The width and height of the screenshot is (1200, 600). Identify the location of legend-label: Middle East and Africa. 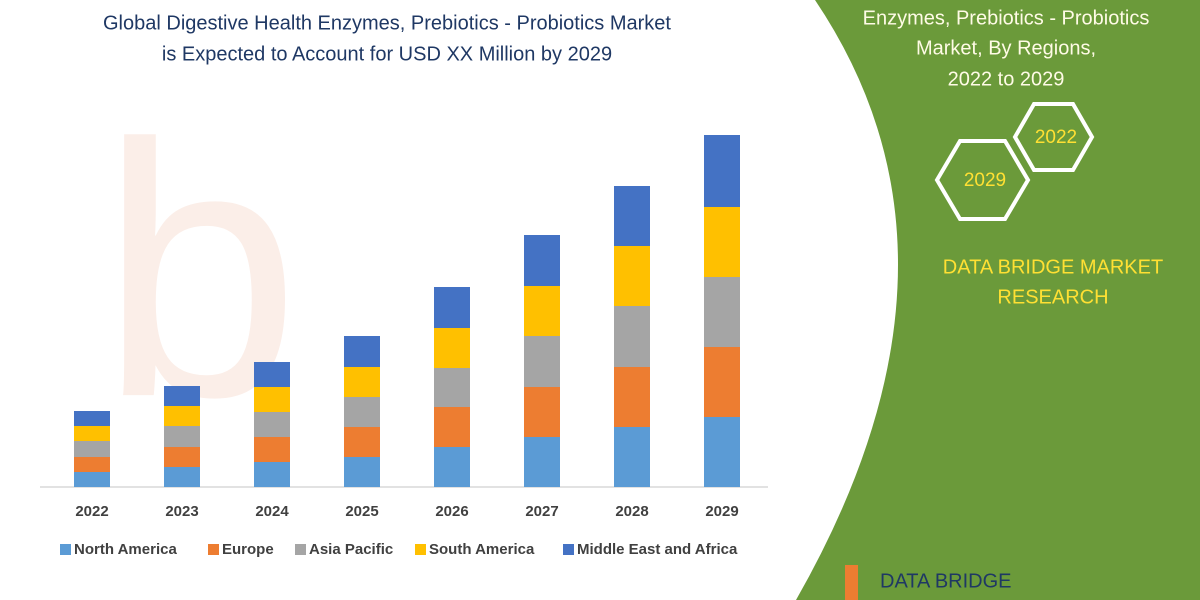
(657, 549).